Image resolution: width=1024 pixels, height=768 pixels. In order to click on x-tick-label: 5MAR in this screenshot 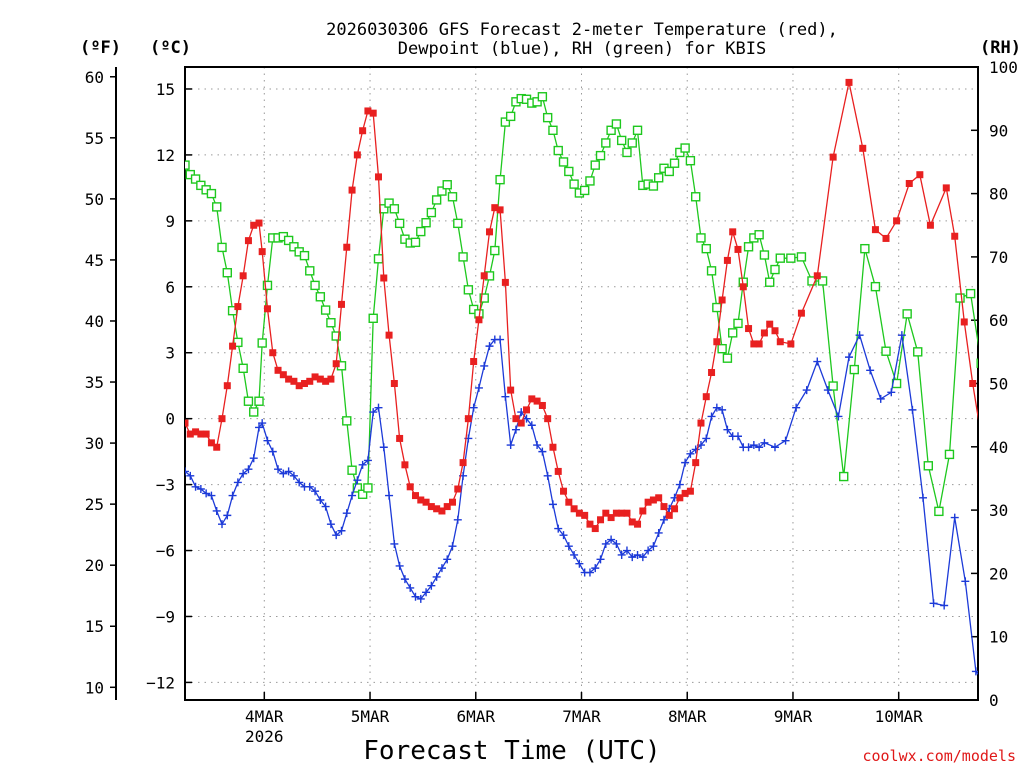, I will do `click(370, 716)`.